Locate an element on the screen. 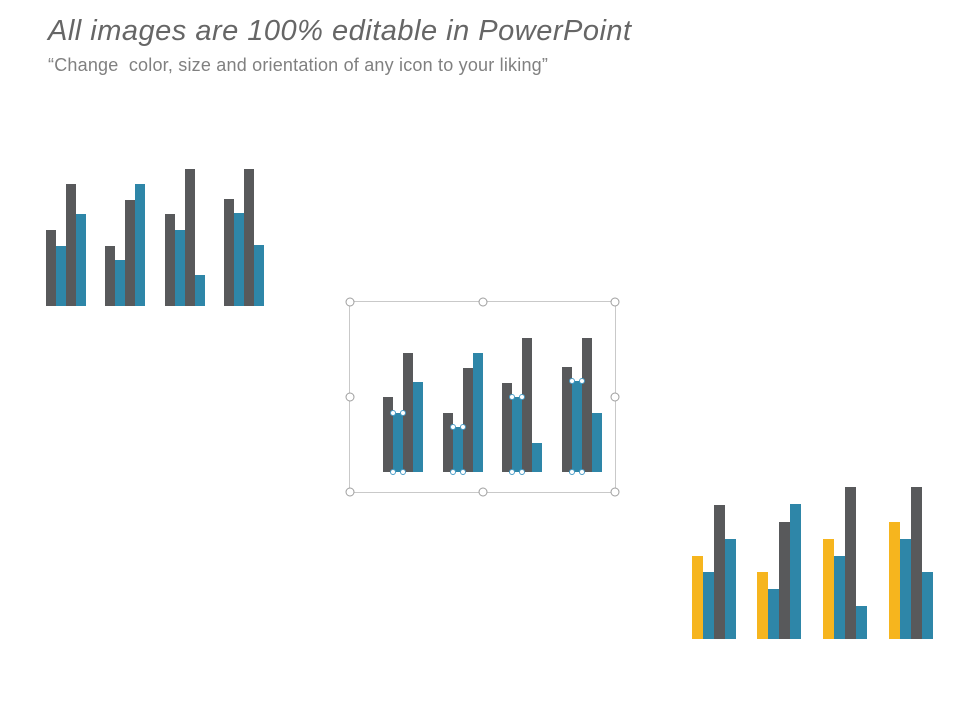 Image resolution: width=960 pixels, height=720 pixels. resize-handle-middle-right is located at coordinates (615, 397).